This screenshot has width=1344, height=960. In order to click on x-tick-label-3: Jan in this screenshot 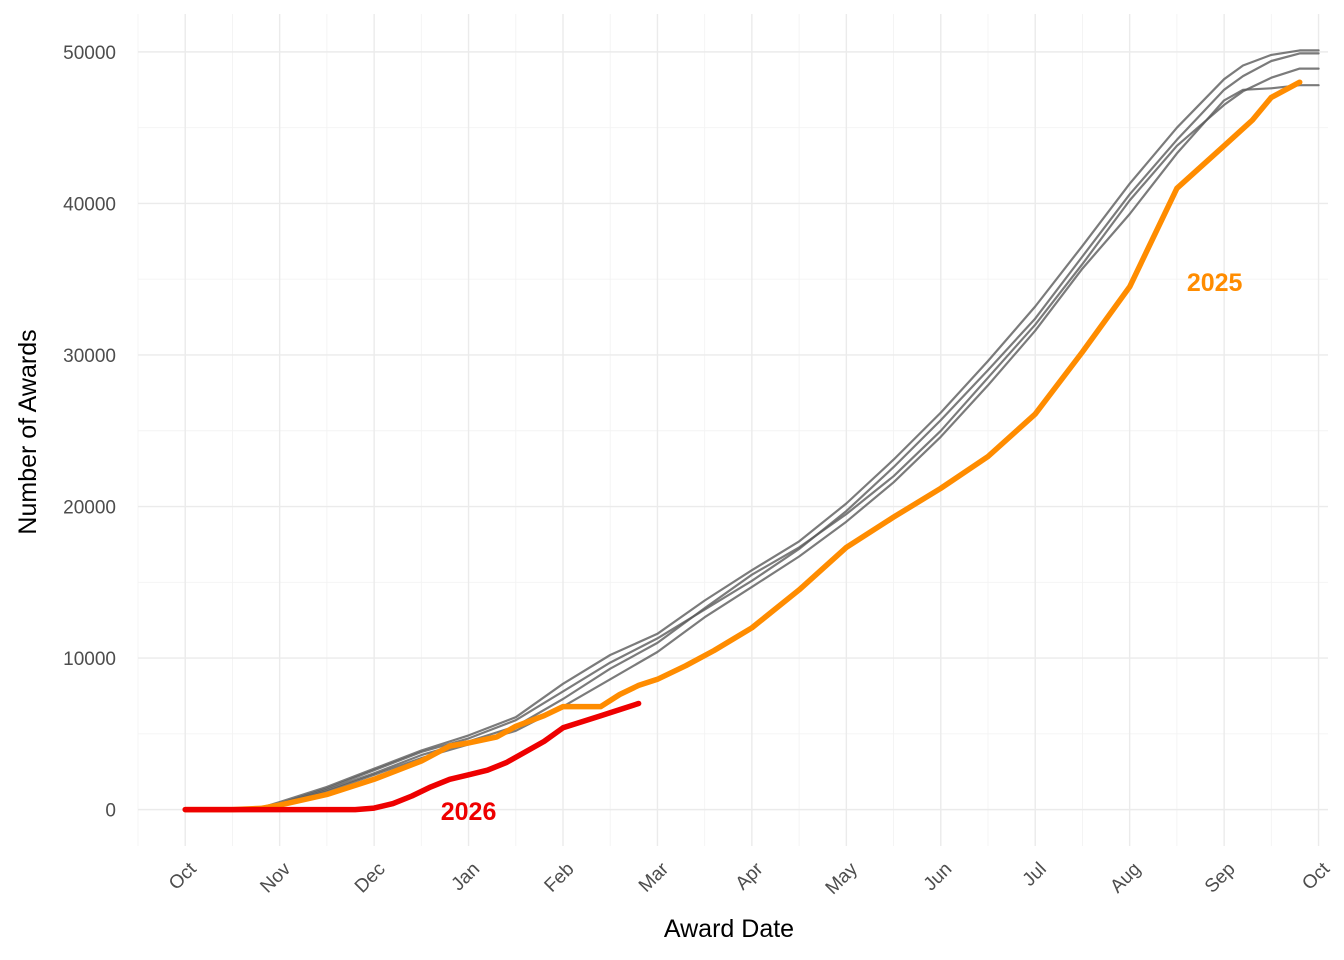, I will do `click(466, 877)`.